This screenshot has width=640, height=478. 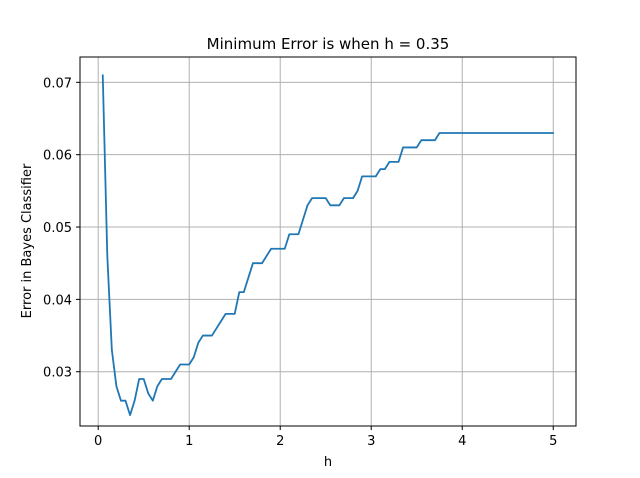 I want to click on y-axis: 0.03 0.04 0.05 0.06 0.07, so click(x=61, y=228).